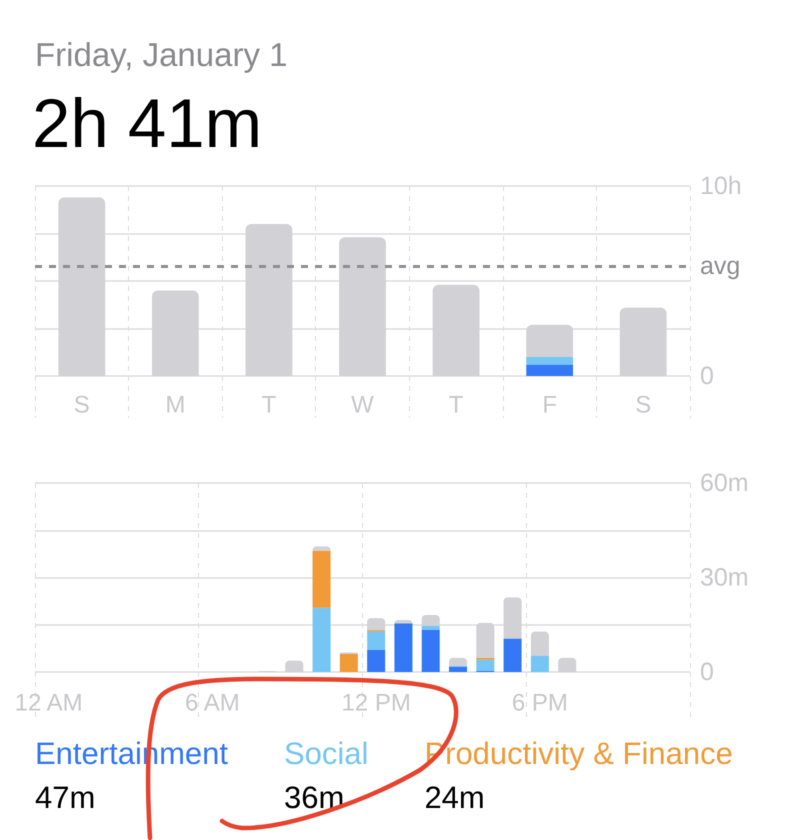 The height and width of the screenshot is (840, 793). What do you see at coordinates (65, 798) in the screenshot?
I see `text: 47m` at bounding box center [65, 798].